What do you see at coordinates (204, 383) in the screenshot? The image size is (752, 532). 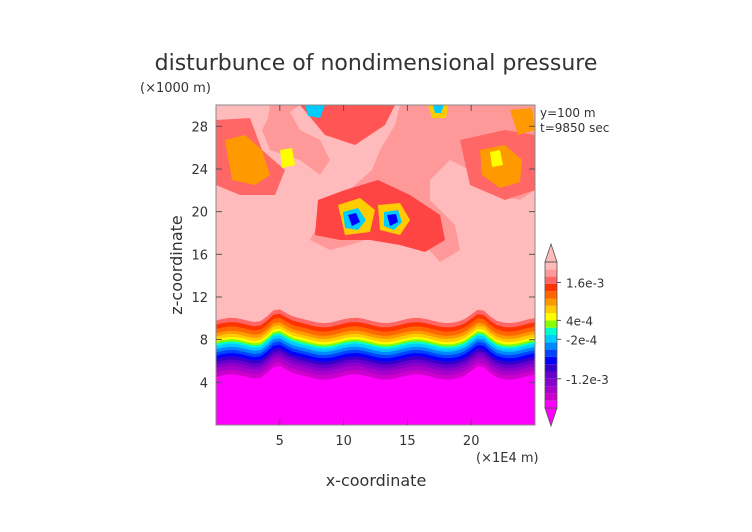 I see `y-tick-label: 4` at bounding box center [204, 383].